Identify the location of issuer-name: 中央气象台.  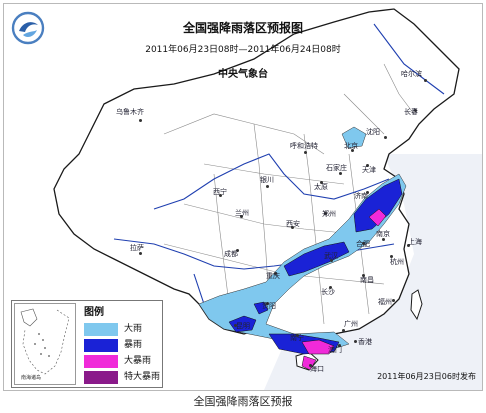
(243, 74).